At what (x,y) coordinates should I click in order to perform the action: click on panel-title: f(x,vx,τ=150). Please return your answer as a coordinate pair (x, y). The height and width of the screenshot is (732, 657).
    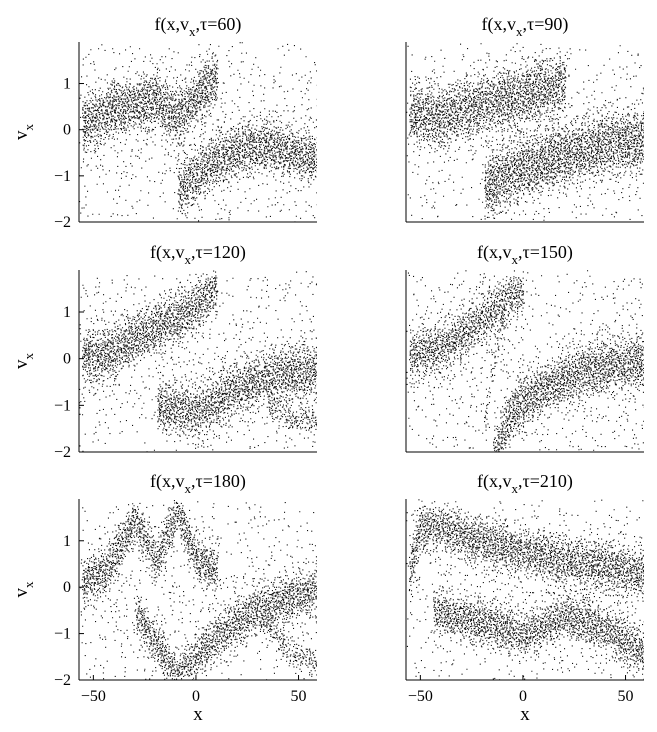
    Looking at the image, I should click on (525, 254).